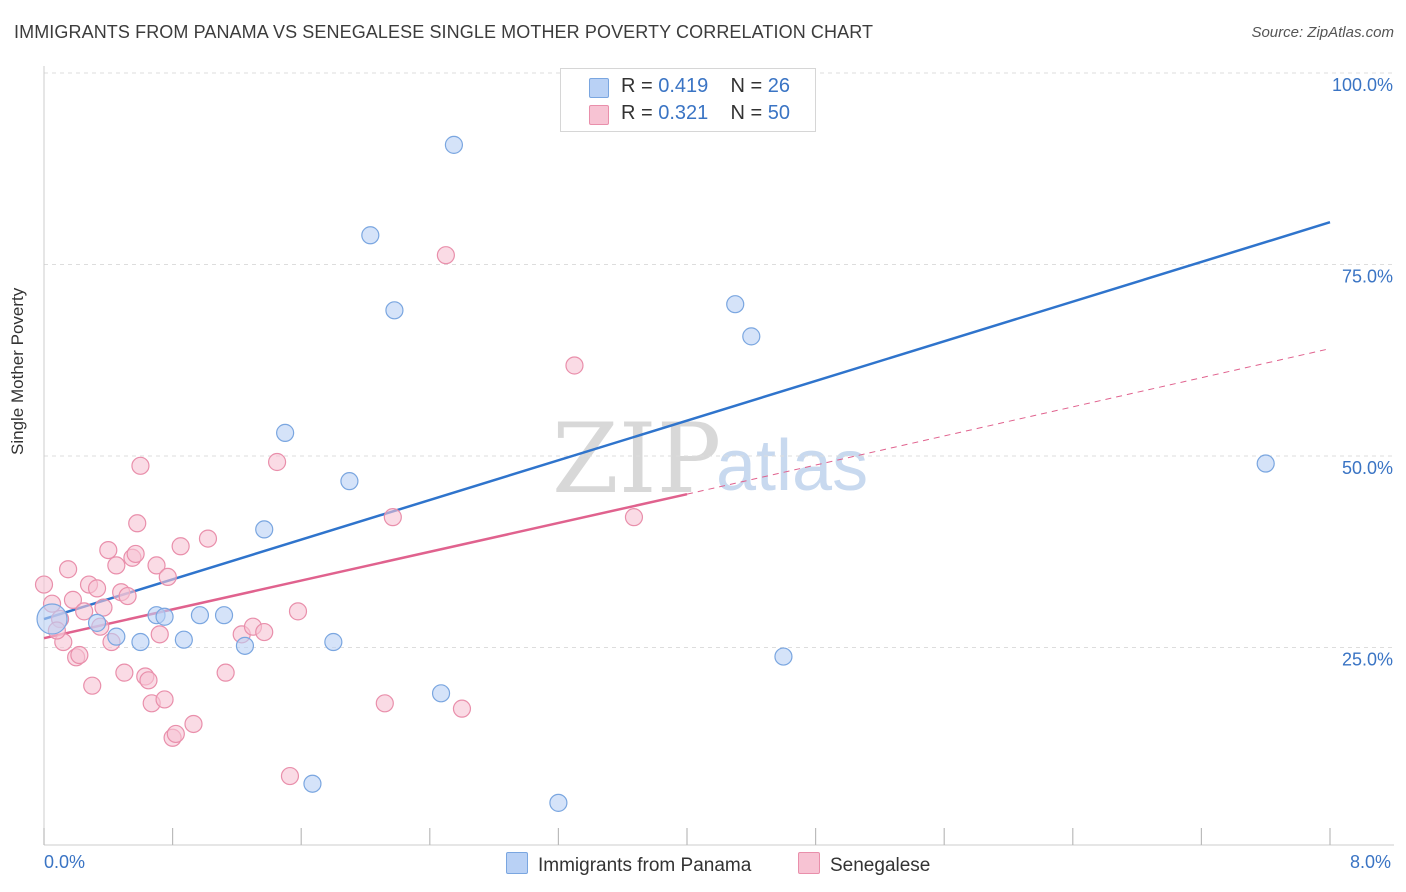 Image resolution: width=1406 pixels, height=892 pixels. What do you see at coordinates (636, 459) in the screenshot?
I see `watermark-zip: ZIP` at bounding box center [636, 459].